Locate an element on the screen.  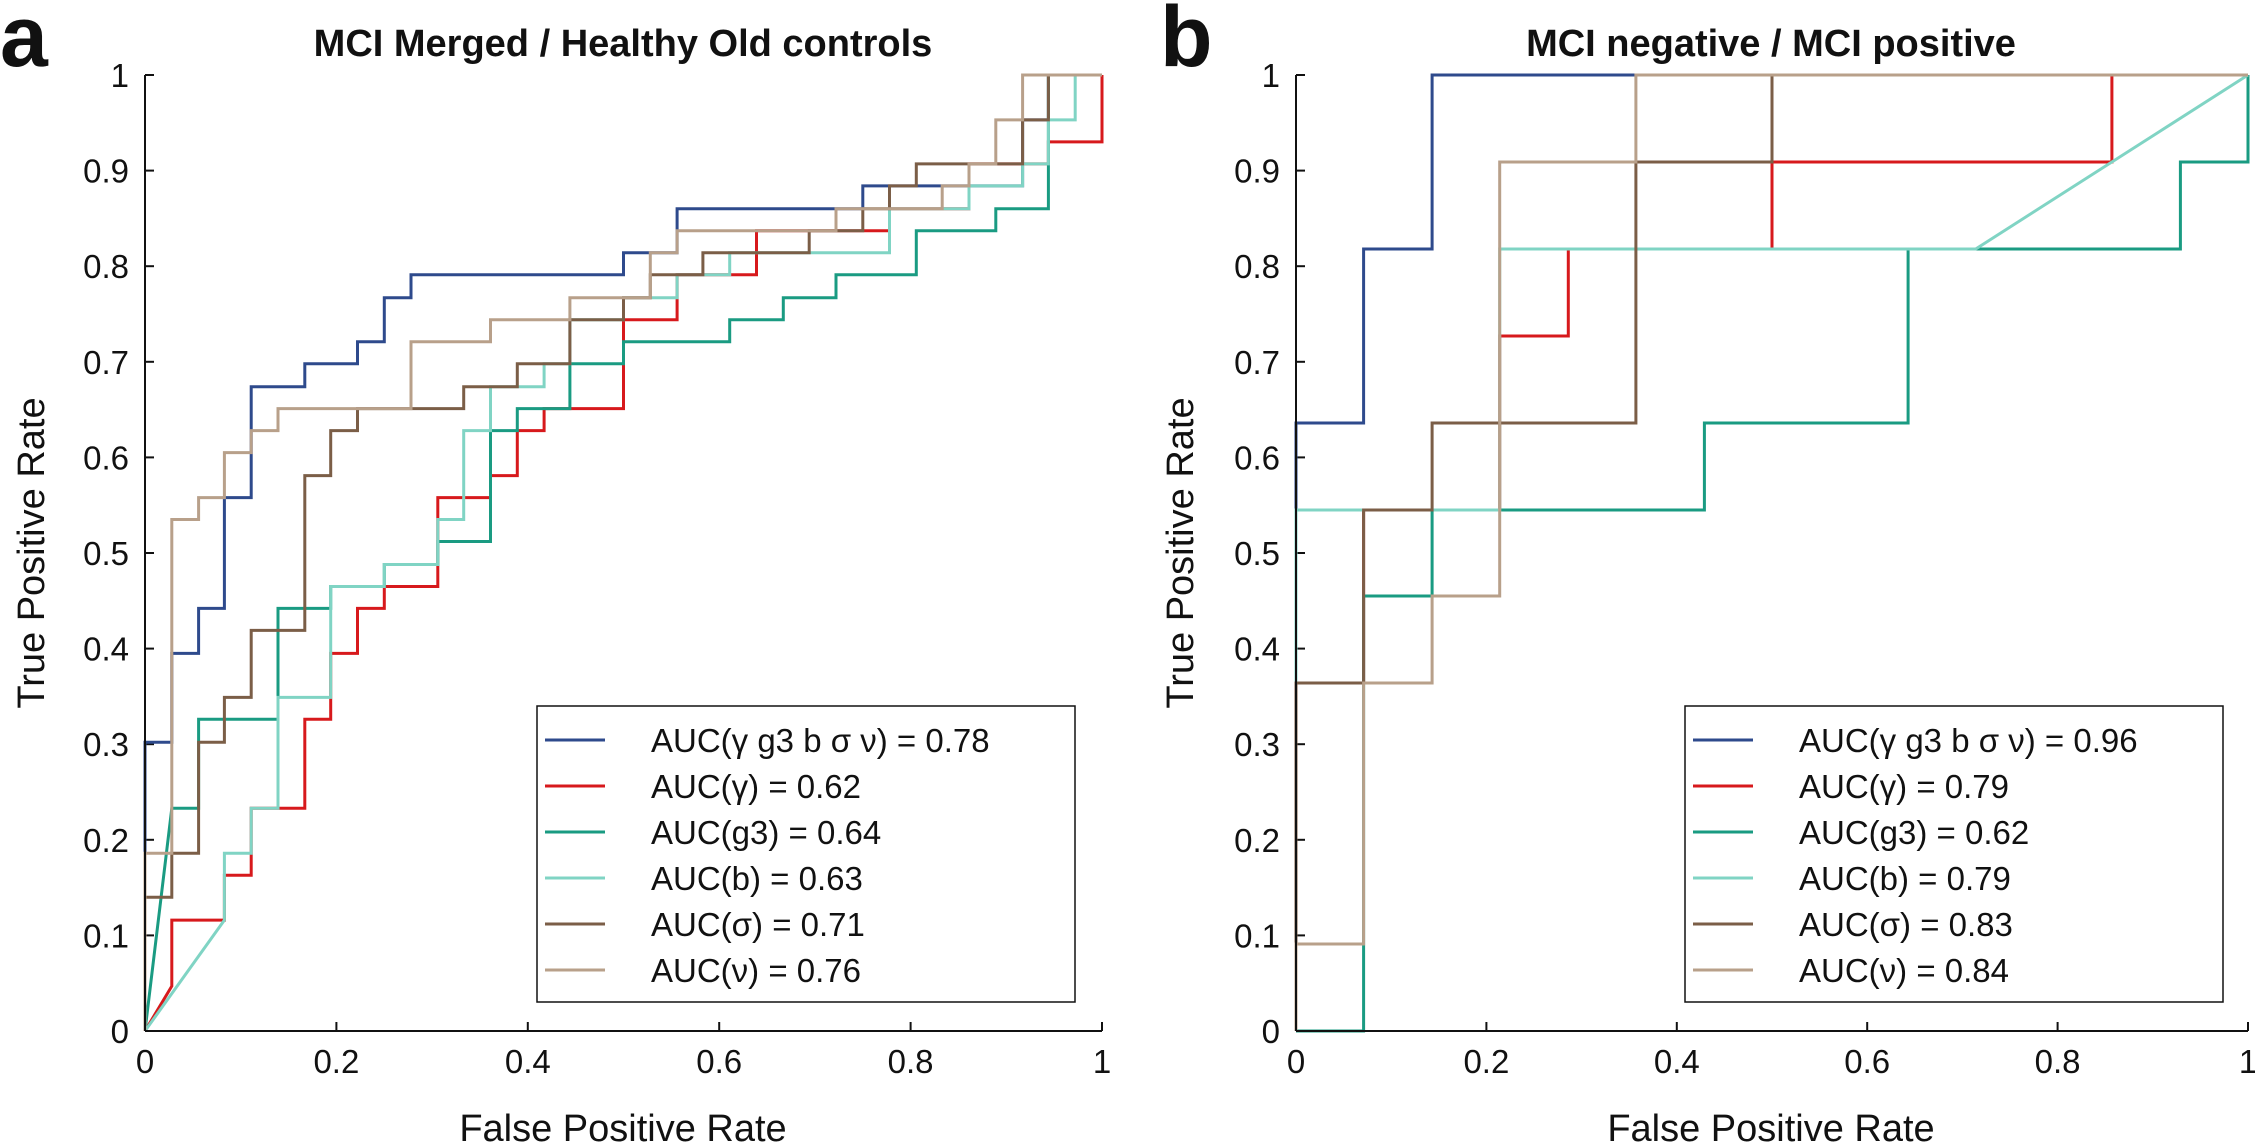
panel-a-letter: a is located at coordinates (24, 42).